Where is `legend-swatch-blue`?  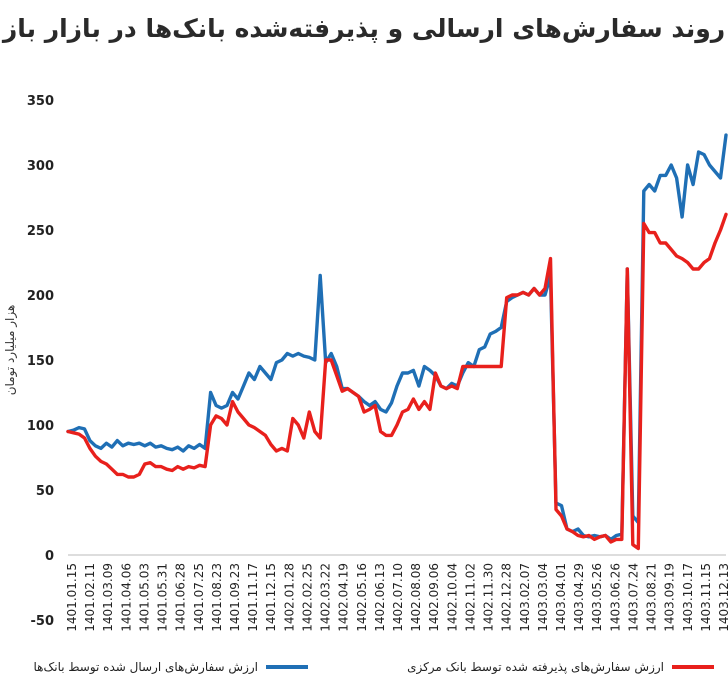
legend-swatch-blue is located at coordinates (287, 667).